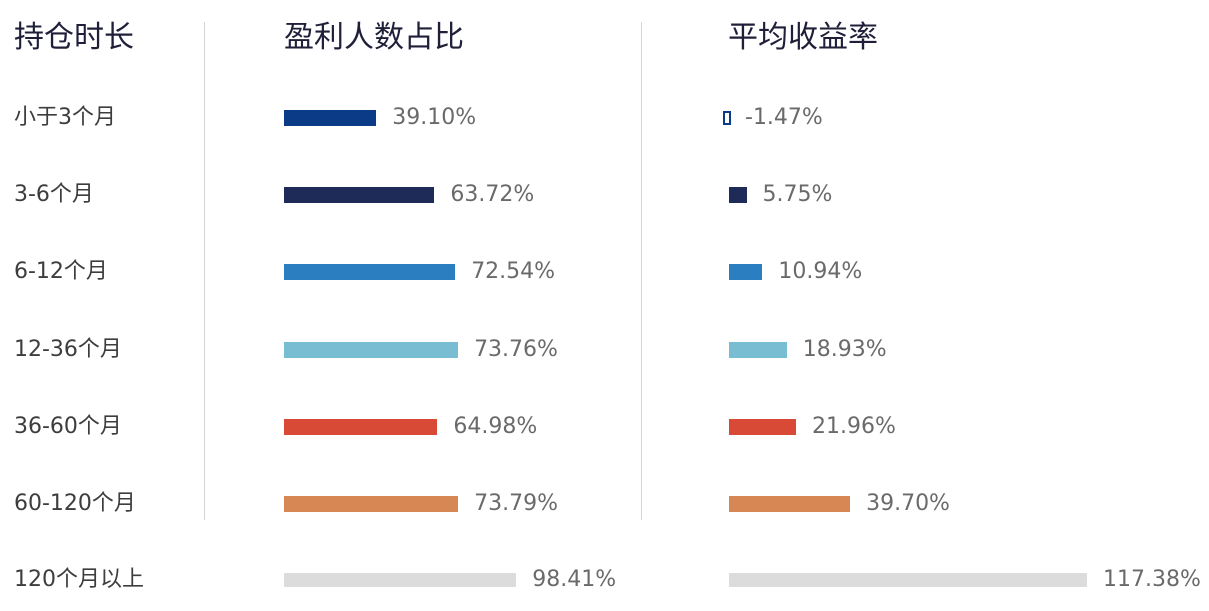 This screenshot has width=1209, height=611. I want to click on avg-return-value: 10.94%, so click(820, 271).